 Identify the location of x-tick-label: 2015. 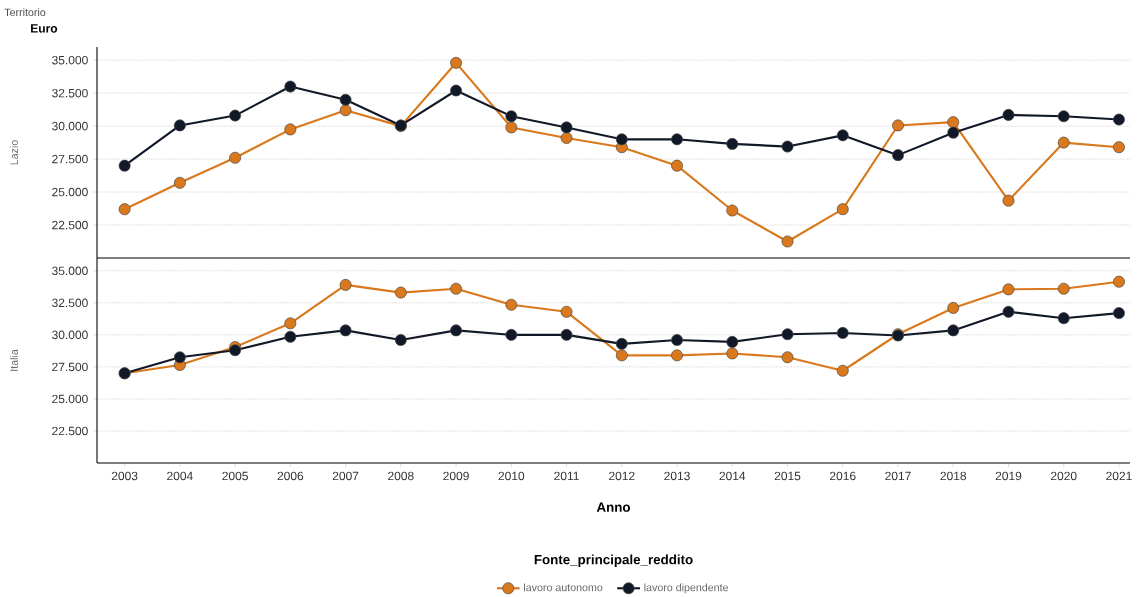
(787, 476).